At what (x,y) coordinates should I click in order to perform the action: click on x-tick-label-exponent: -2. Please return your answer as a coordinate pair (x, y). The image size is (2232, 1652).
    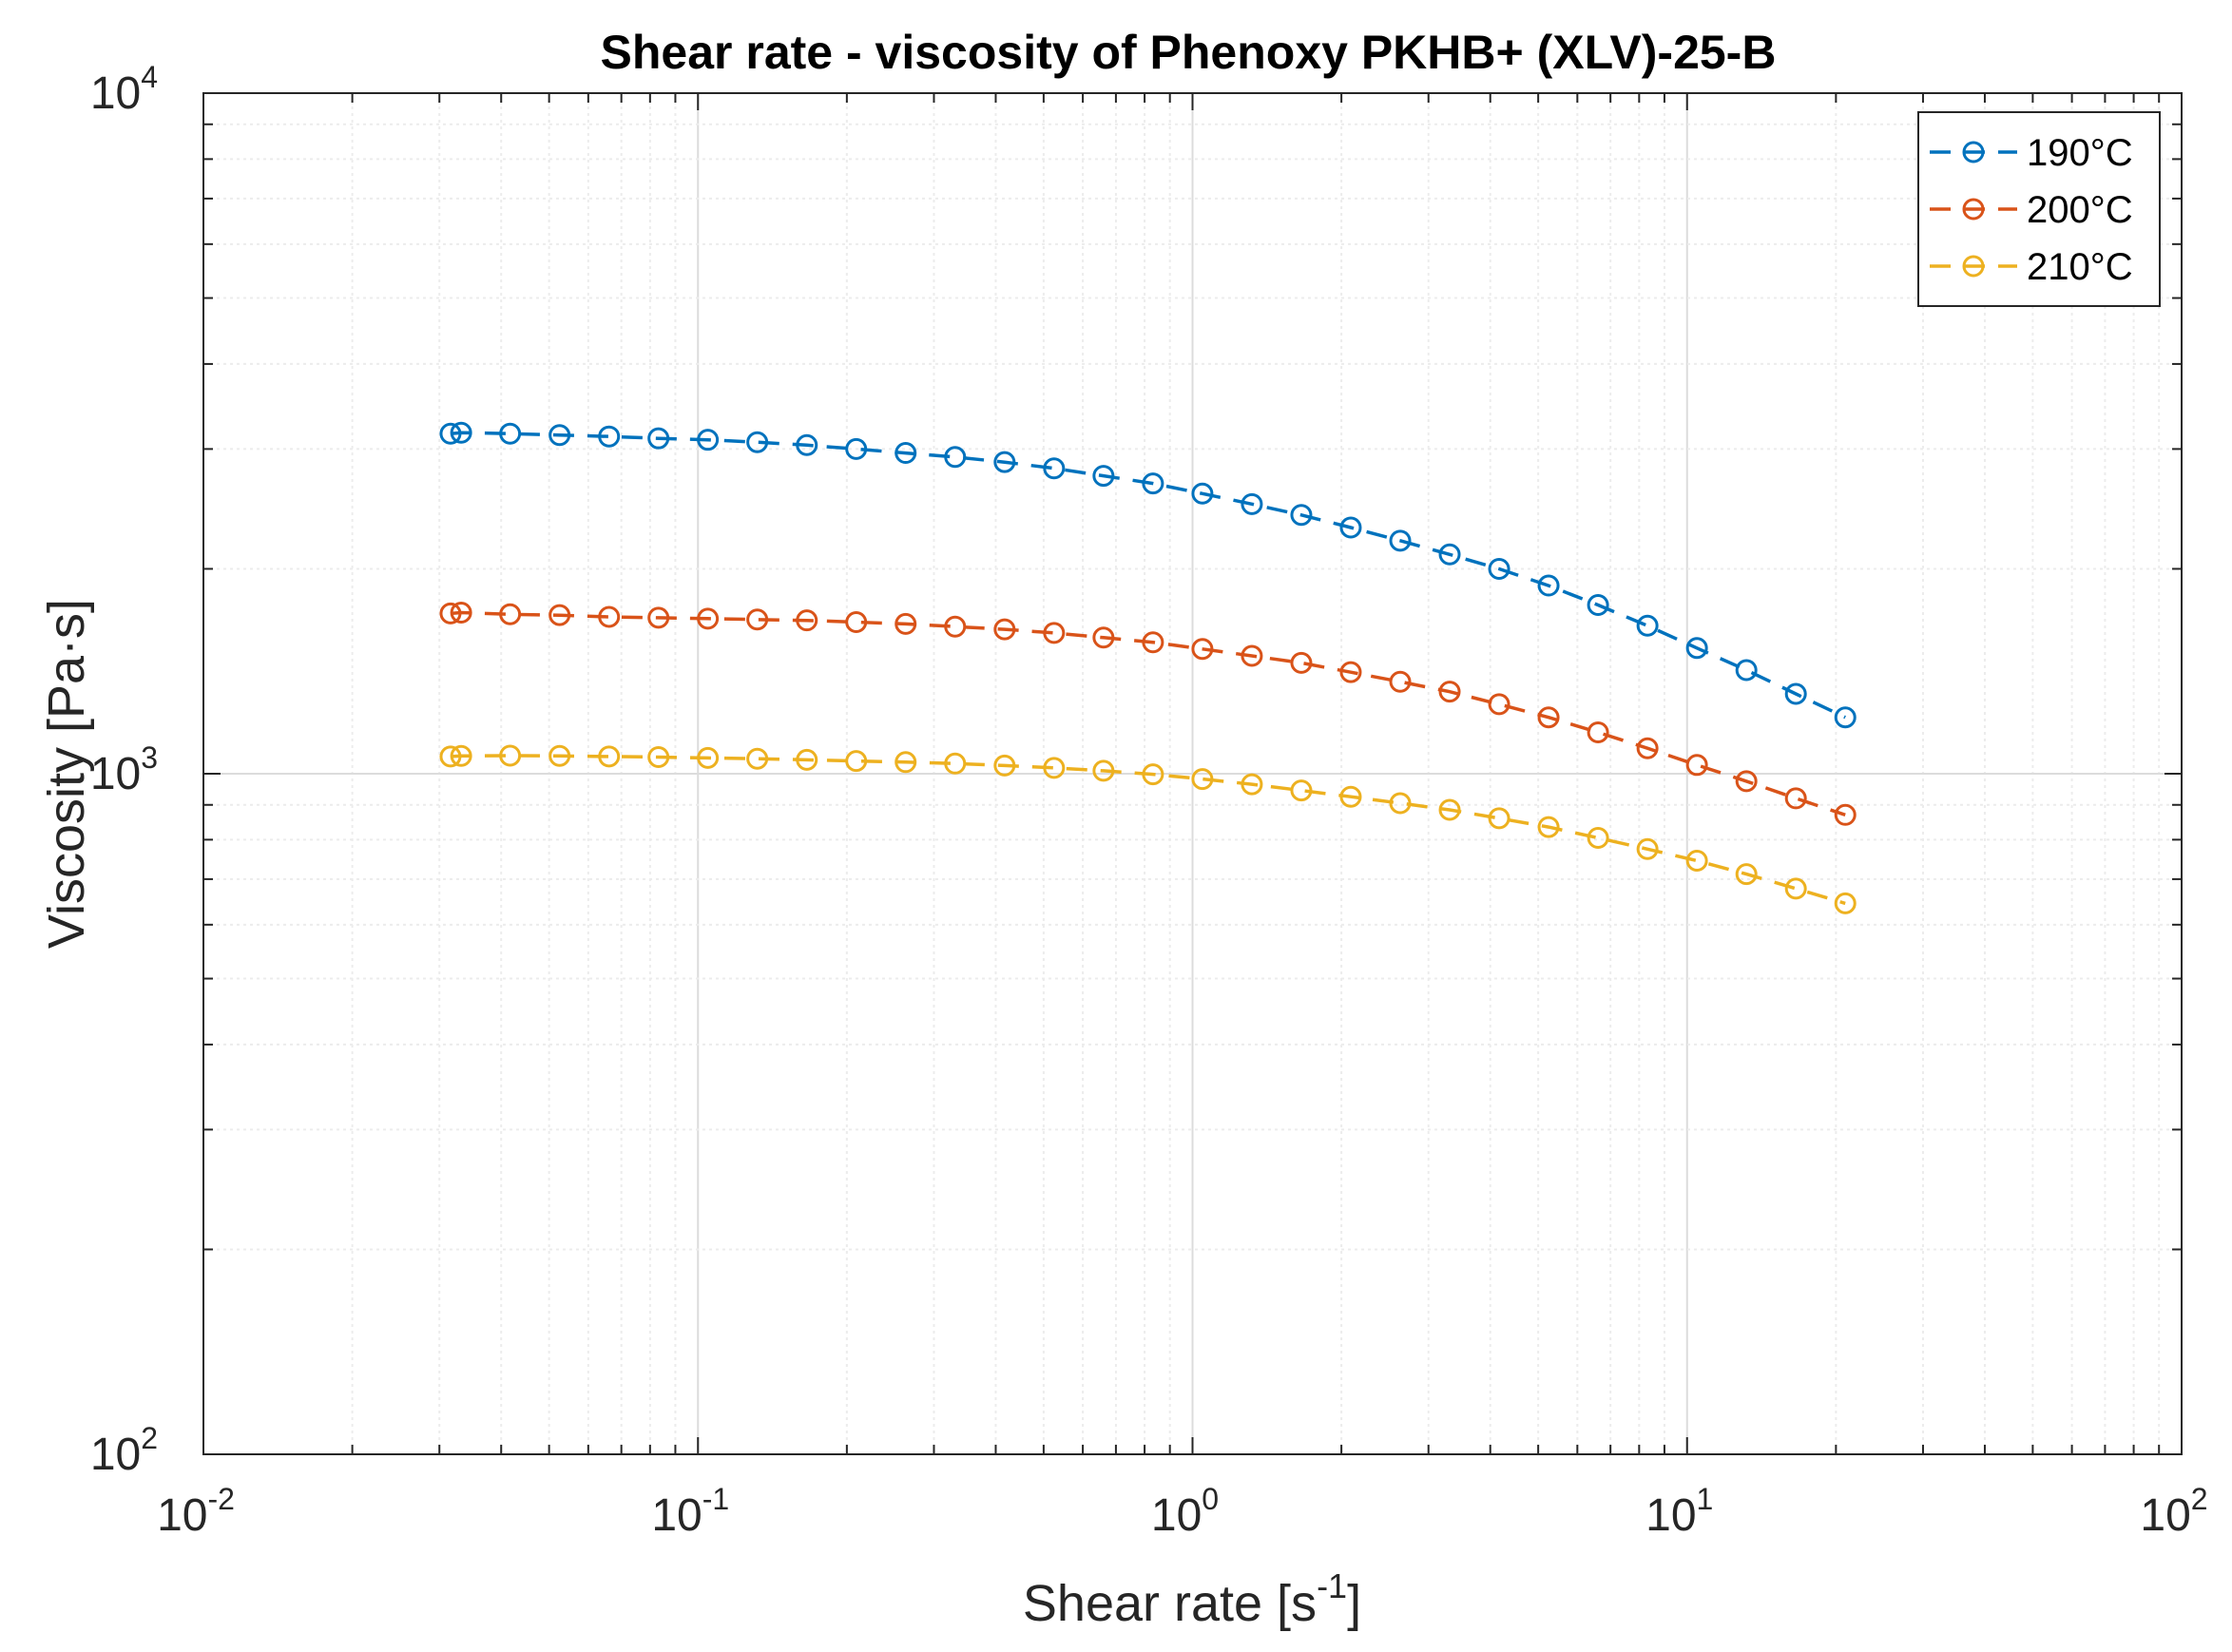
    Looking at the image, I should click on (221, 1499).